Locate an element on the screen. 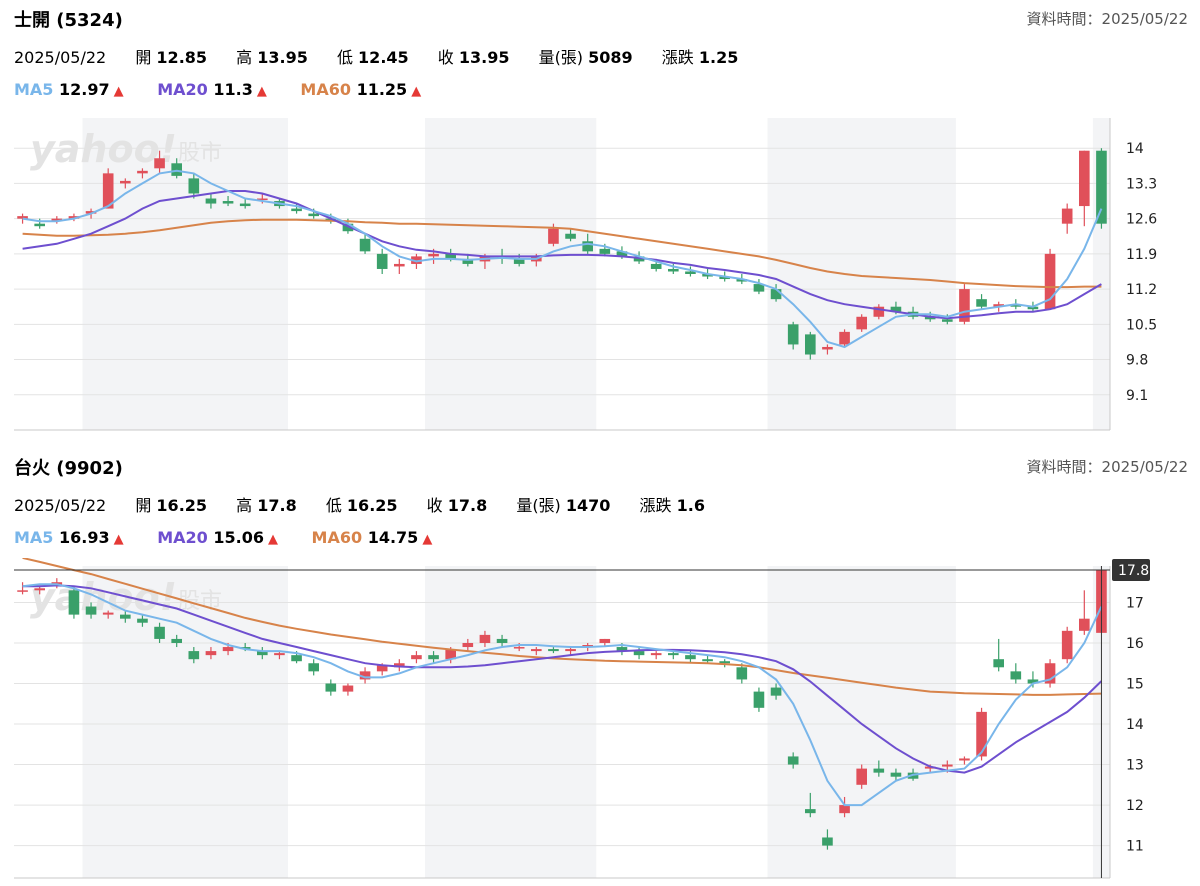  y-tick-label: 12.6 is located at coordinates (1141, 220).